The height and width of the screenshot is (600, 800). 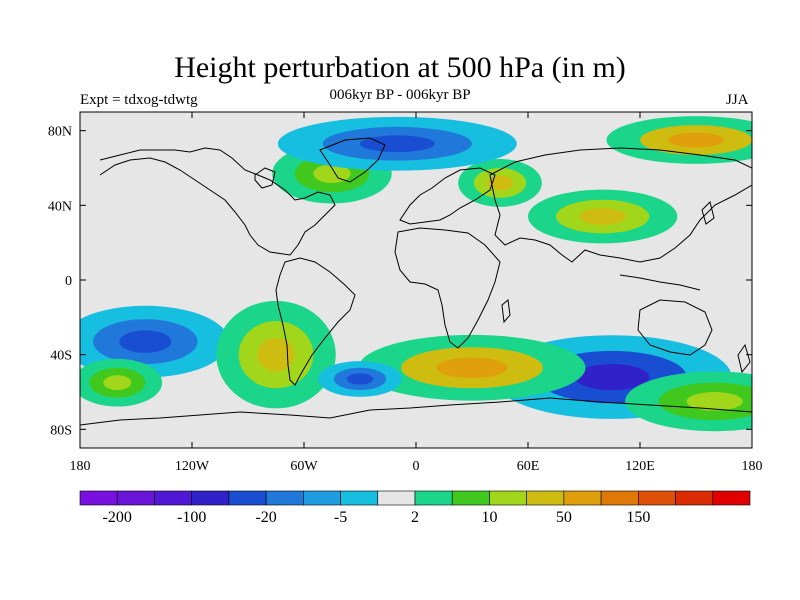 I want to click on coastline-europe, so click(x=447, y=196).